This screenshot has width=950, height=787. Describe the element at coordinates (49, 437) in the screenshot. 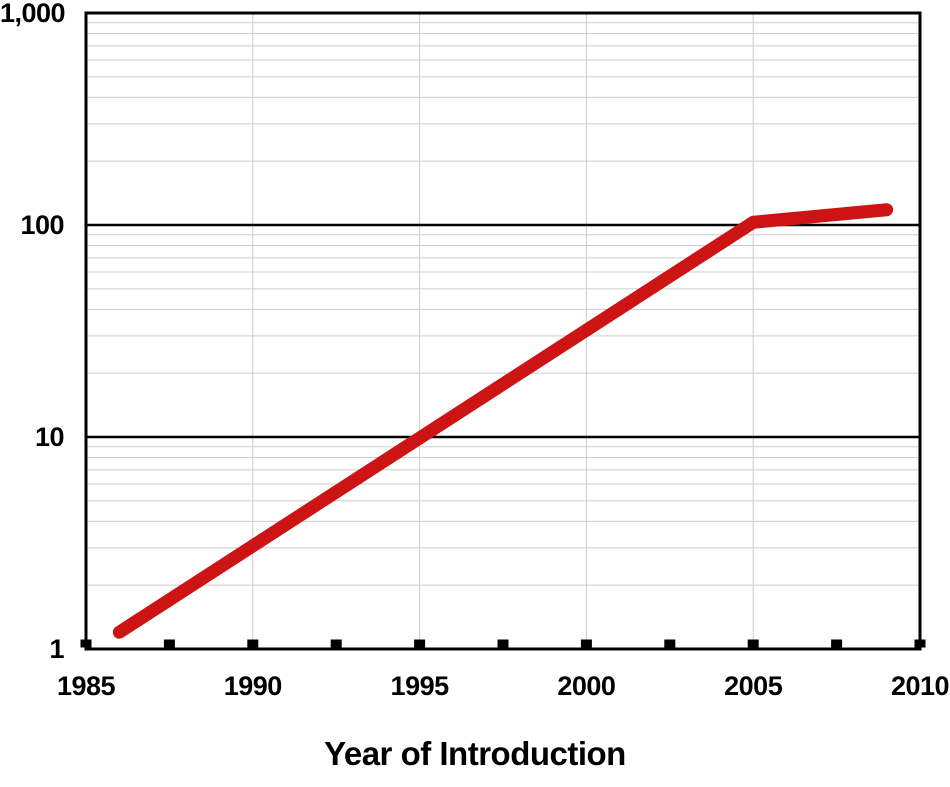

I see `y-tick-label: 10` at that location.